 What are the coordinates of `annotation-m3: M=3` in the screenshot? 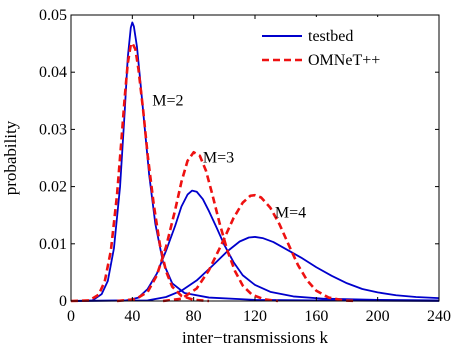 It's located at (218, 158).